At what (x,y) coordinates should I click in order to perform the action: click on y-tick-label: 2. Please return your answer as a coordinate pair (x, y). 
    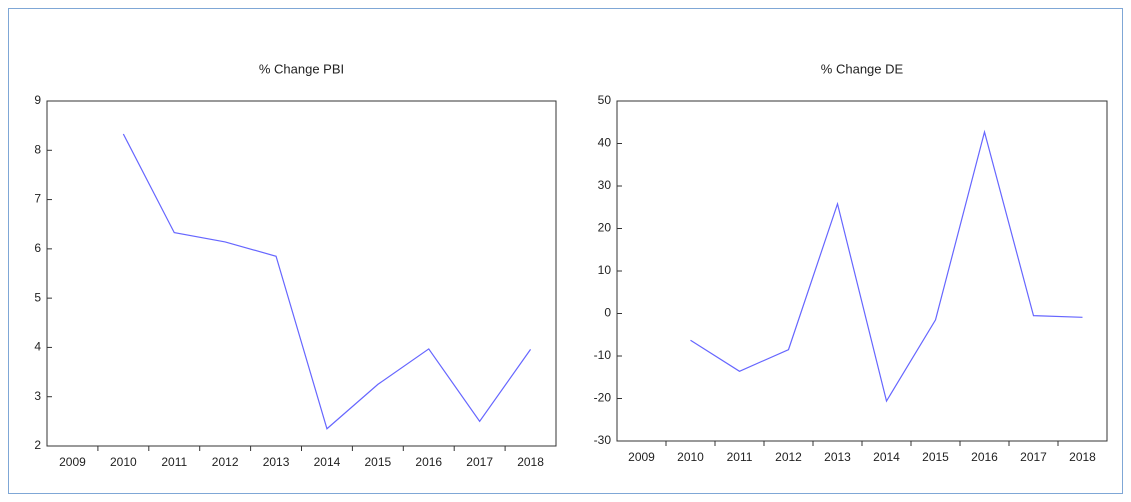
    Looking at the image, I should click on (37, 445).